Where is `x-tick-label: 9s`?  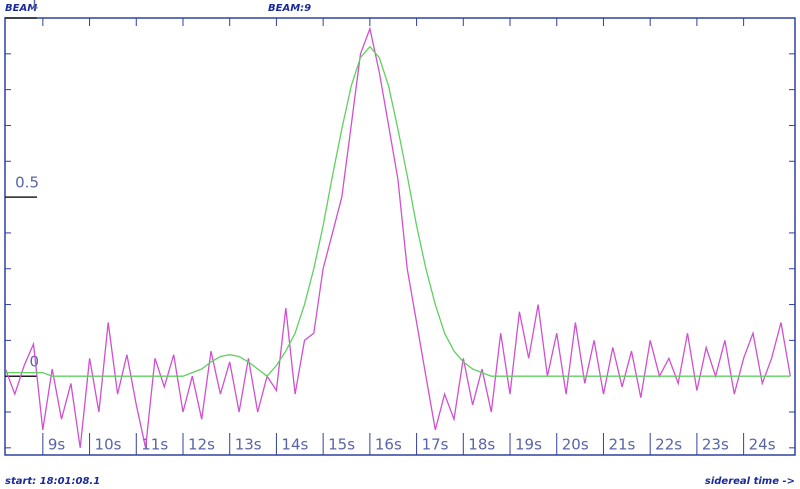
x-tick-label: 9s is located at coordinates (57, 445).